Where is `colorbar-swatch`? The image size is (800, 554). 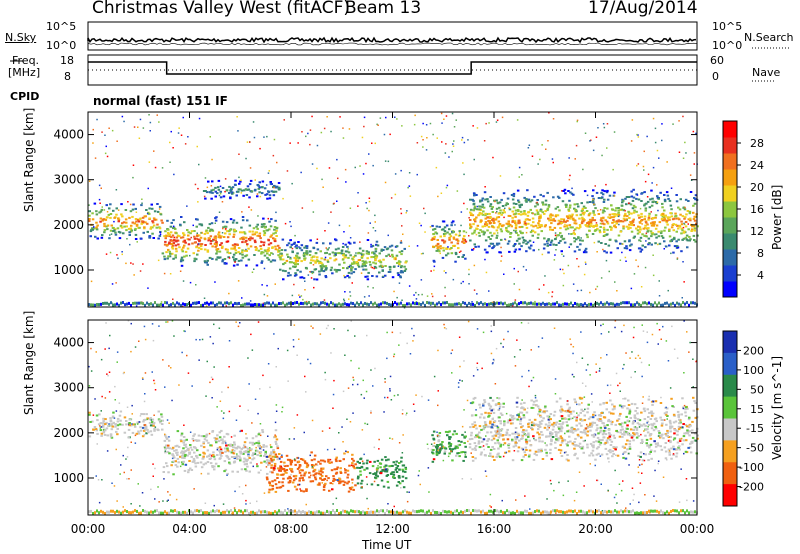 colorbar-swatch is located at coordinates (730, 161).